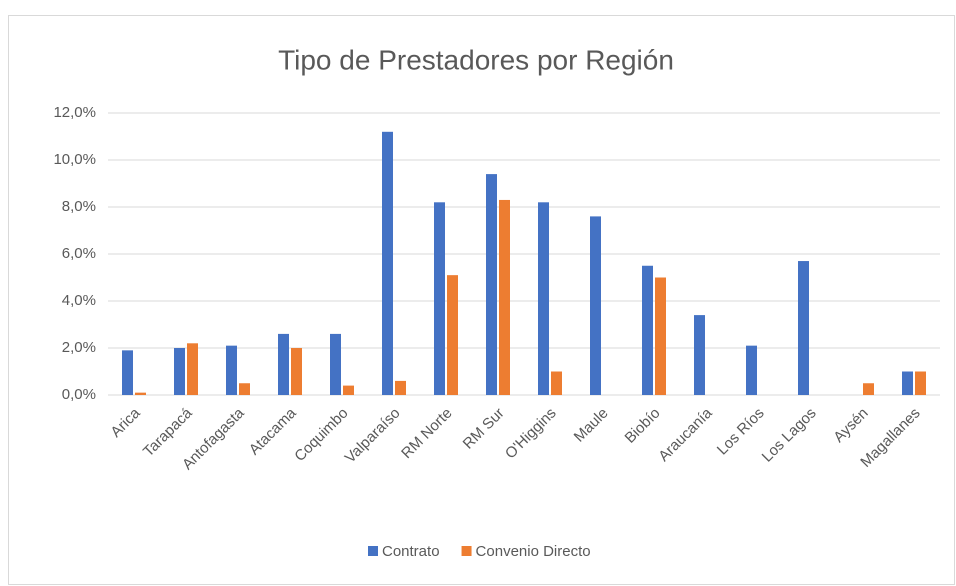  I want to click on y-tick-label: 8,0%, so click(79, 206).